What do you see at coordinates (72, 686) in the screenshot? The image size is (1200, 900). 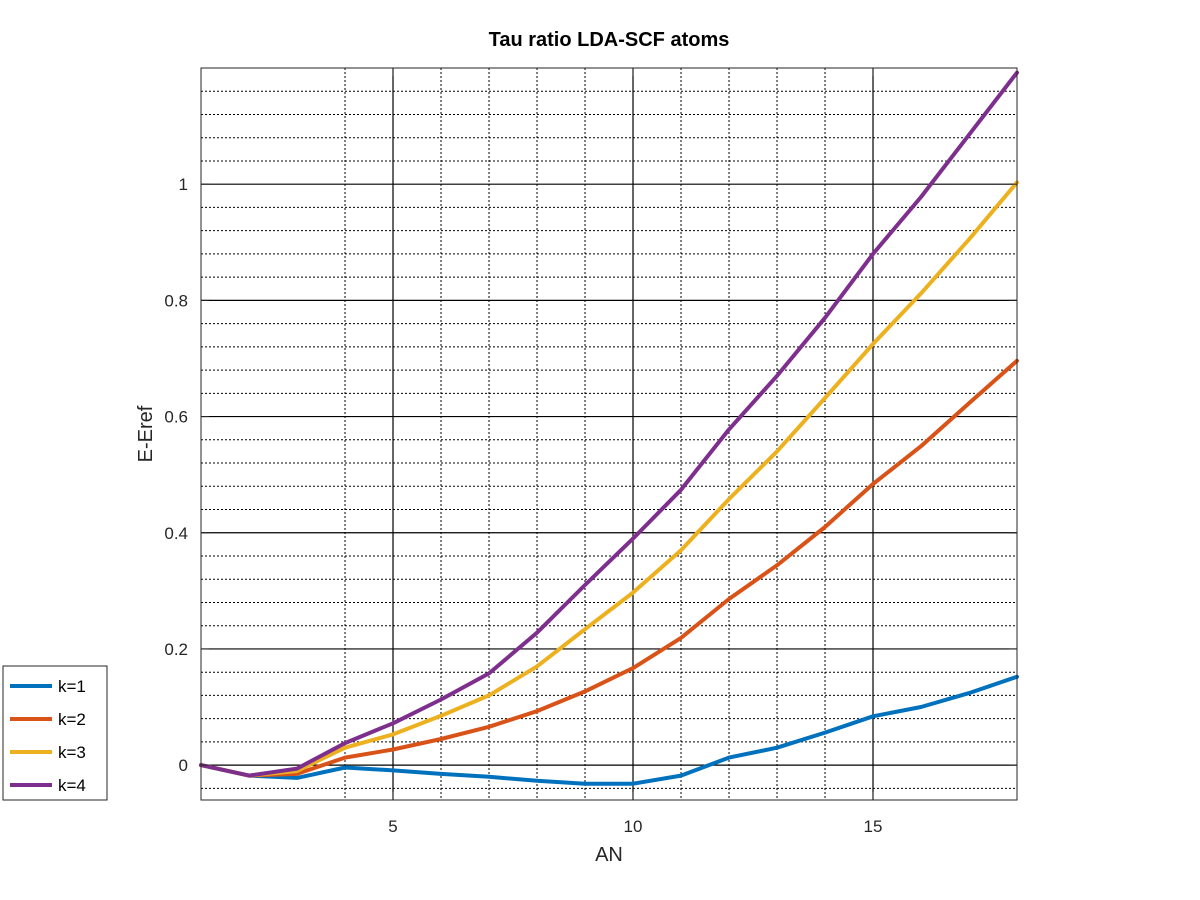 I see `legend-label-k1: k=1` at bounding box center [72, 686].